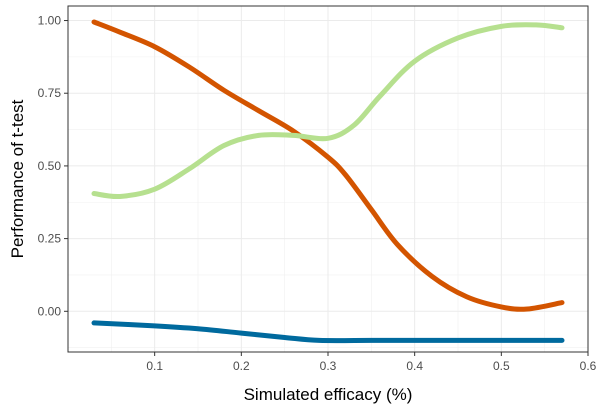  I want to click on x-tick-label: 0.1, so click(154, 366).